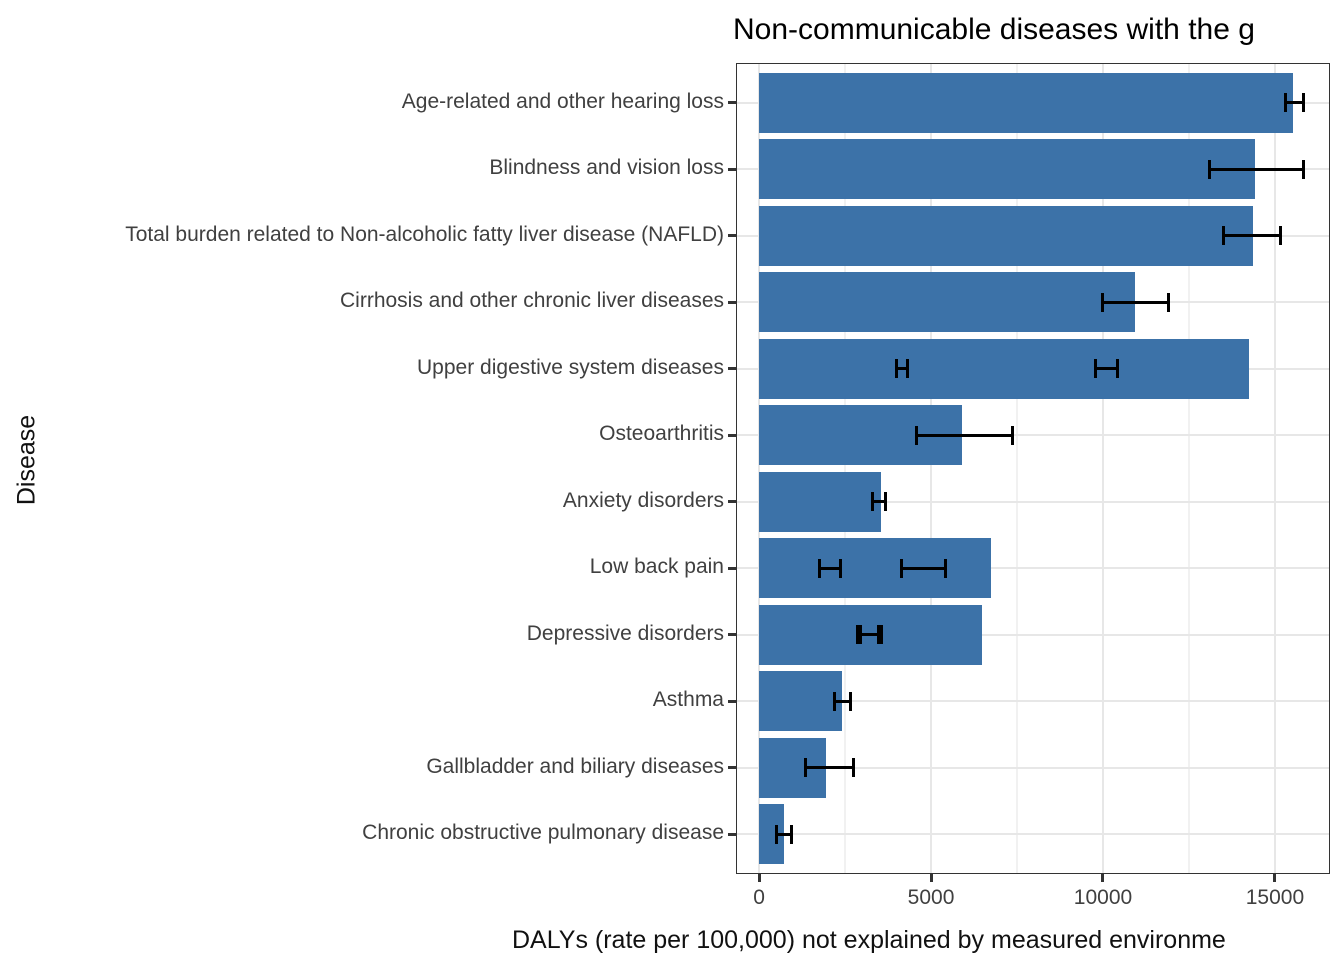 The image size is (1344, 960). Describe the element at coordinates (931, 897) in the screenshot. I see `x-axis-tick-label: 5000` at that location.